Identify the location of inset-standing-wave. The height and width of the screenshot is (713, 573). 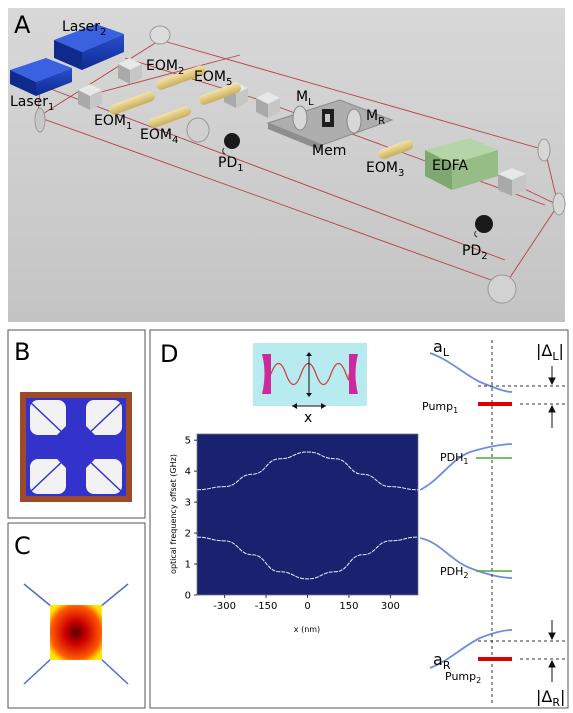
(310, 374).